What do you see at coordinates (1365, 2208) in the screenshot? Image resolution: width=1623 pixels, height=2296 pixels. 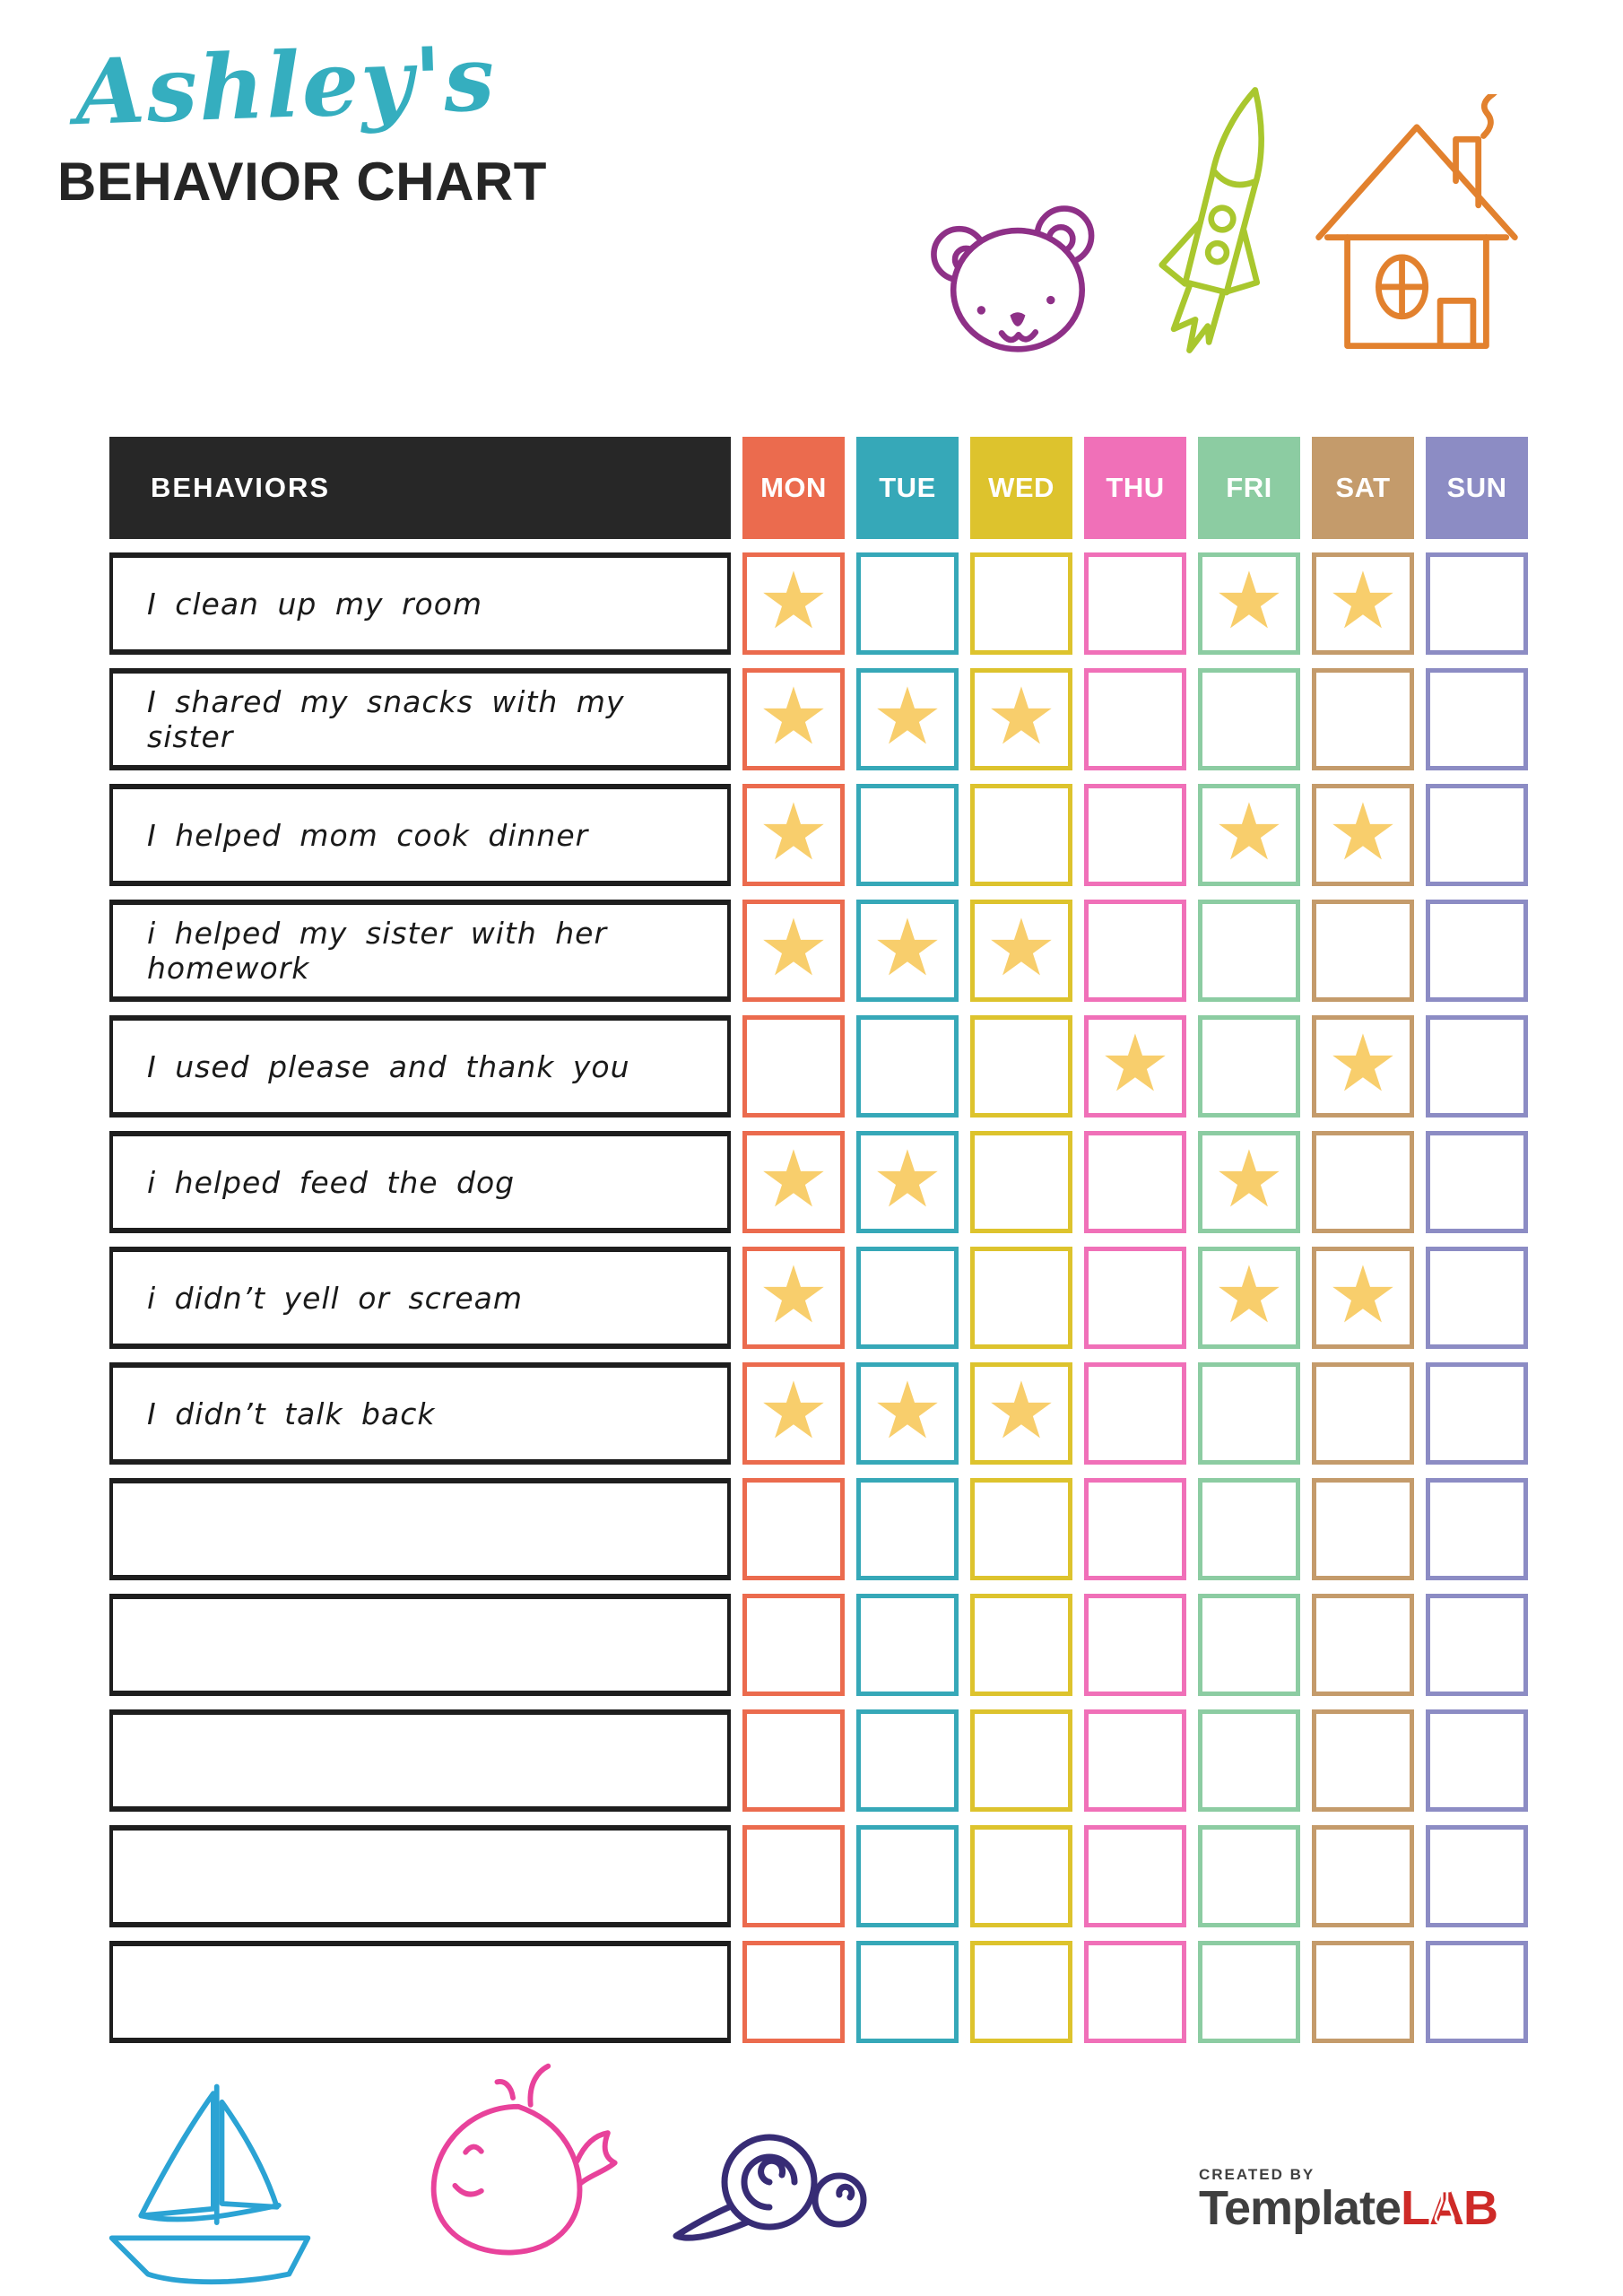 I see `brand-wordmark: TemplateLAB` at bounding box center [1365, 2208].